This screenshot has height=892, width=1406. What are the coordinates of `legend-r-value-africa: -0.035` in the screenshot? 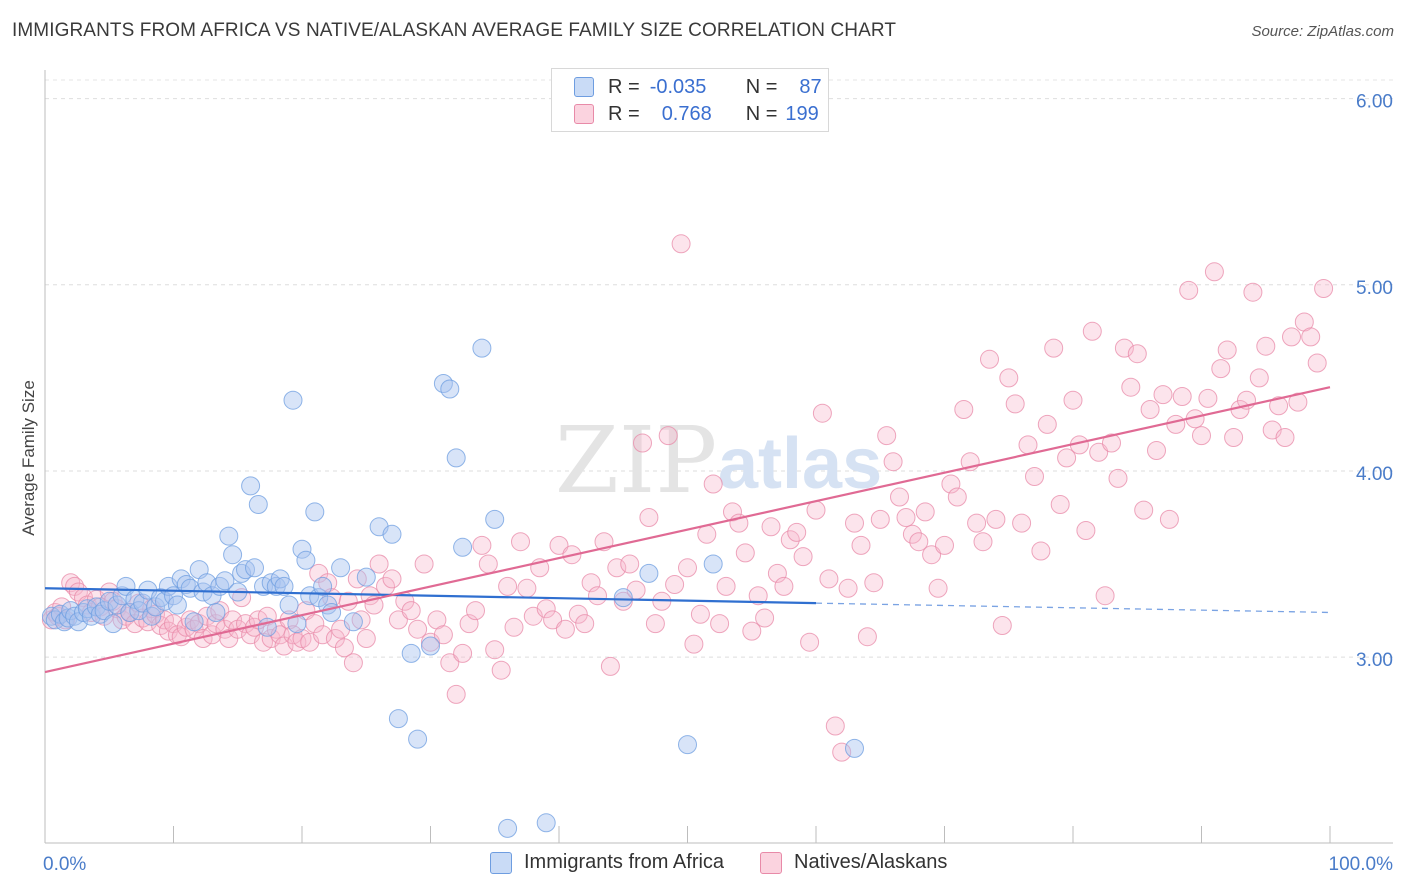 It's located at (678, 86).